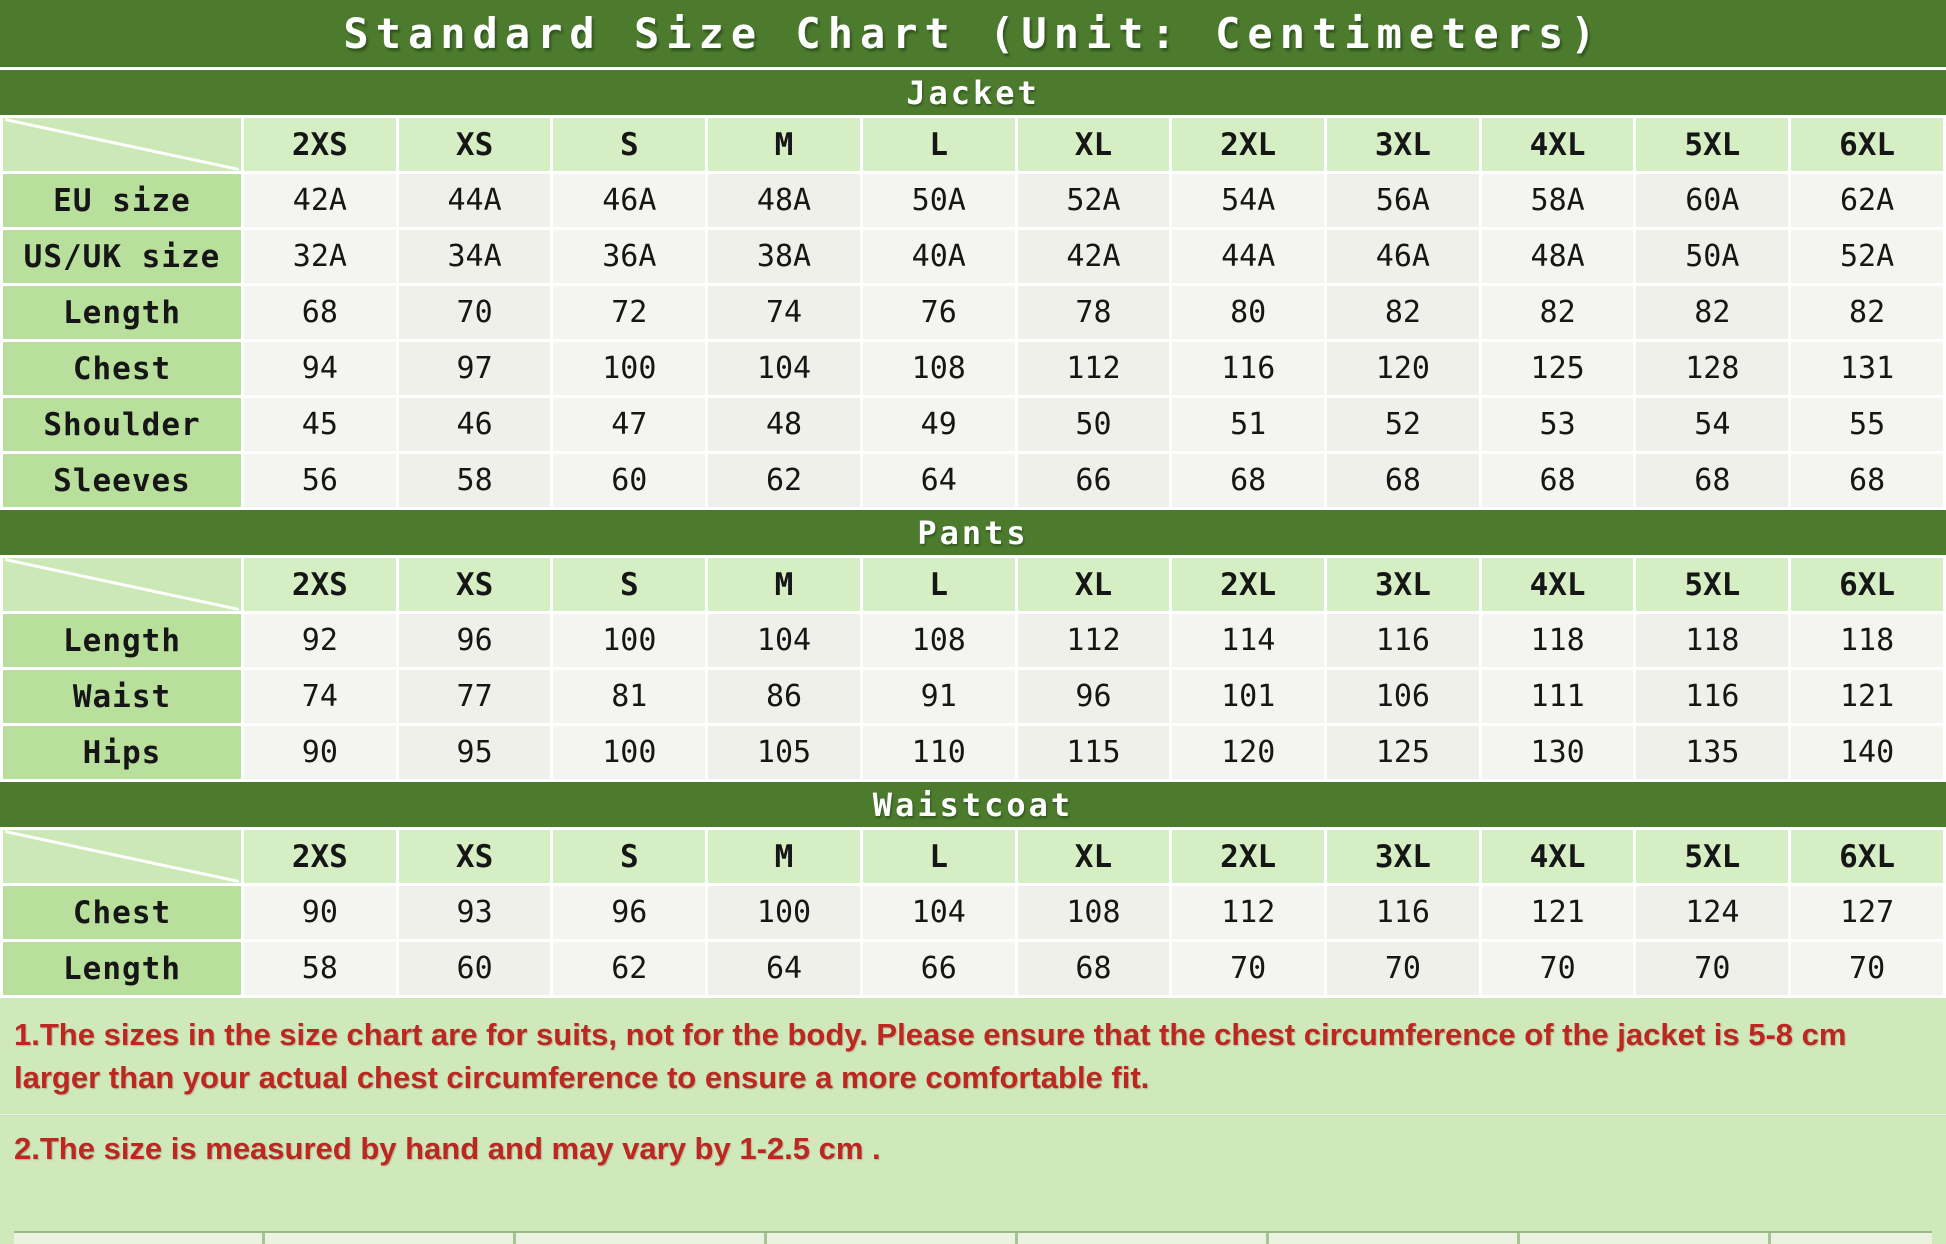 The height and width of the screenshot is (1244, 1946). I want to click on section-title-jacket: Jacket, so click(973, 92).